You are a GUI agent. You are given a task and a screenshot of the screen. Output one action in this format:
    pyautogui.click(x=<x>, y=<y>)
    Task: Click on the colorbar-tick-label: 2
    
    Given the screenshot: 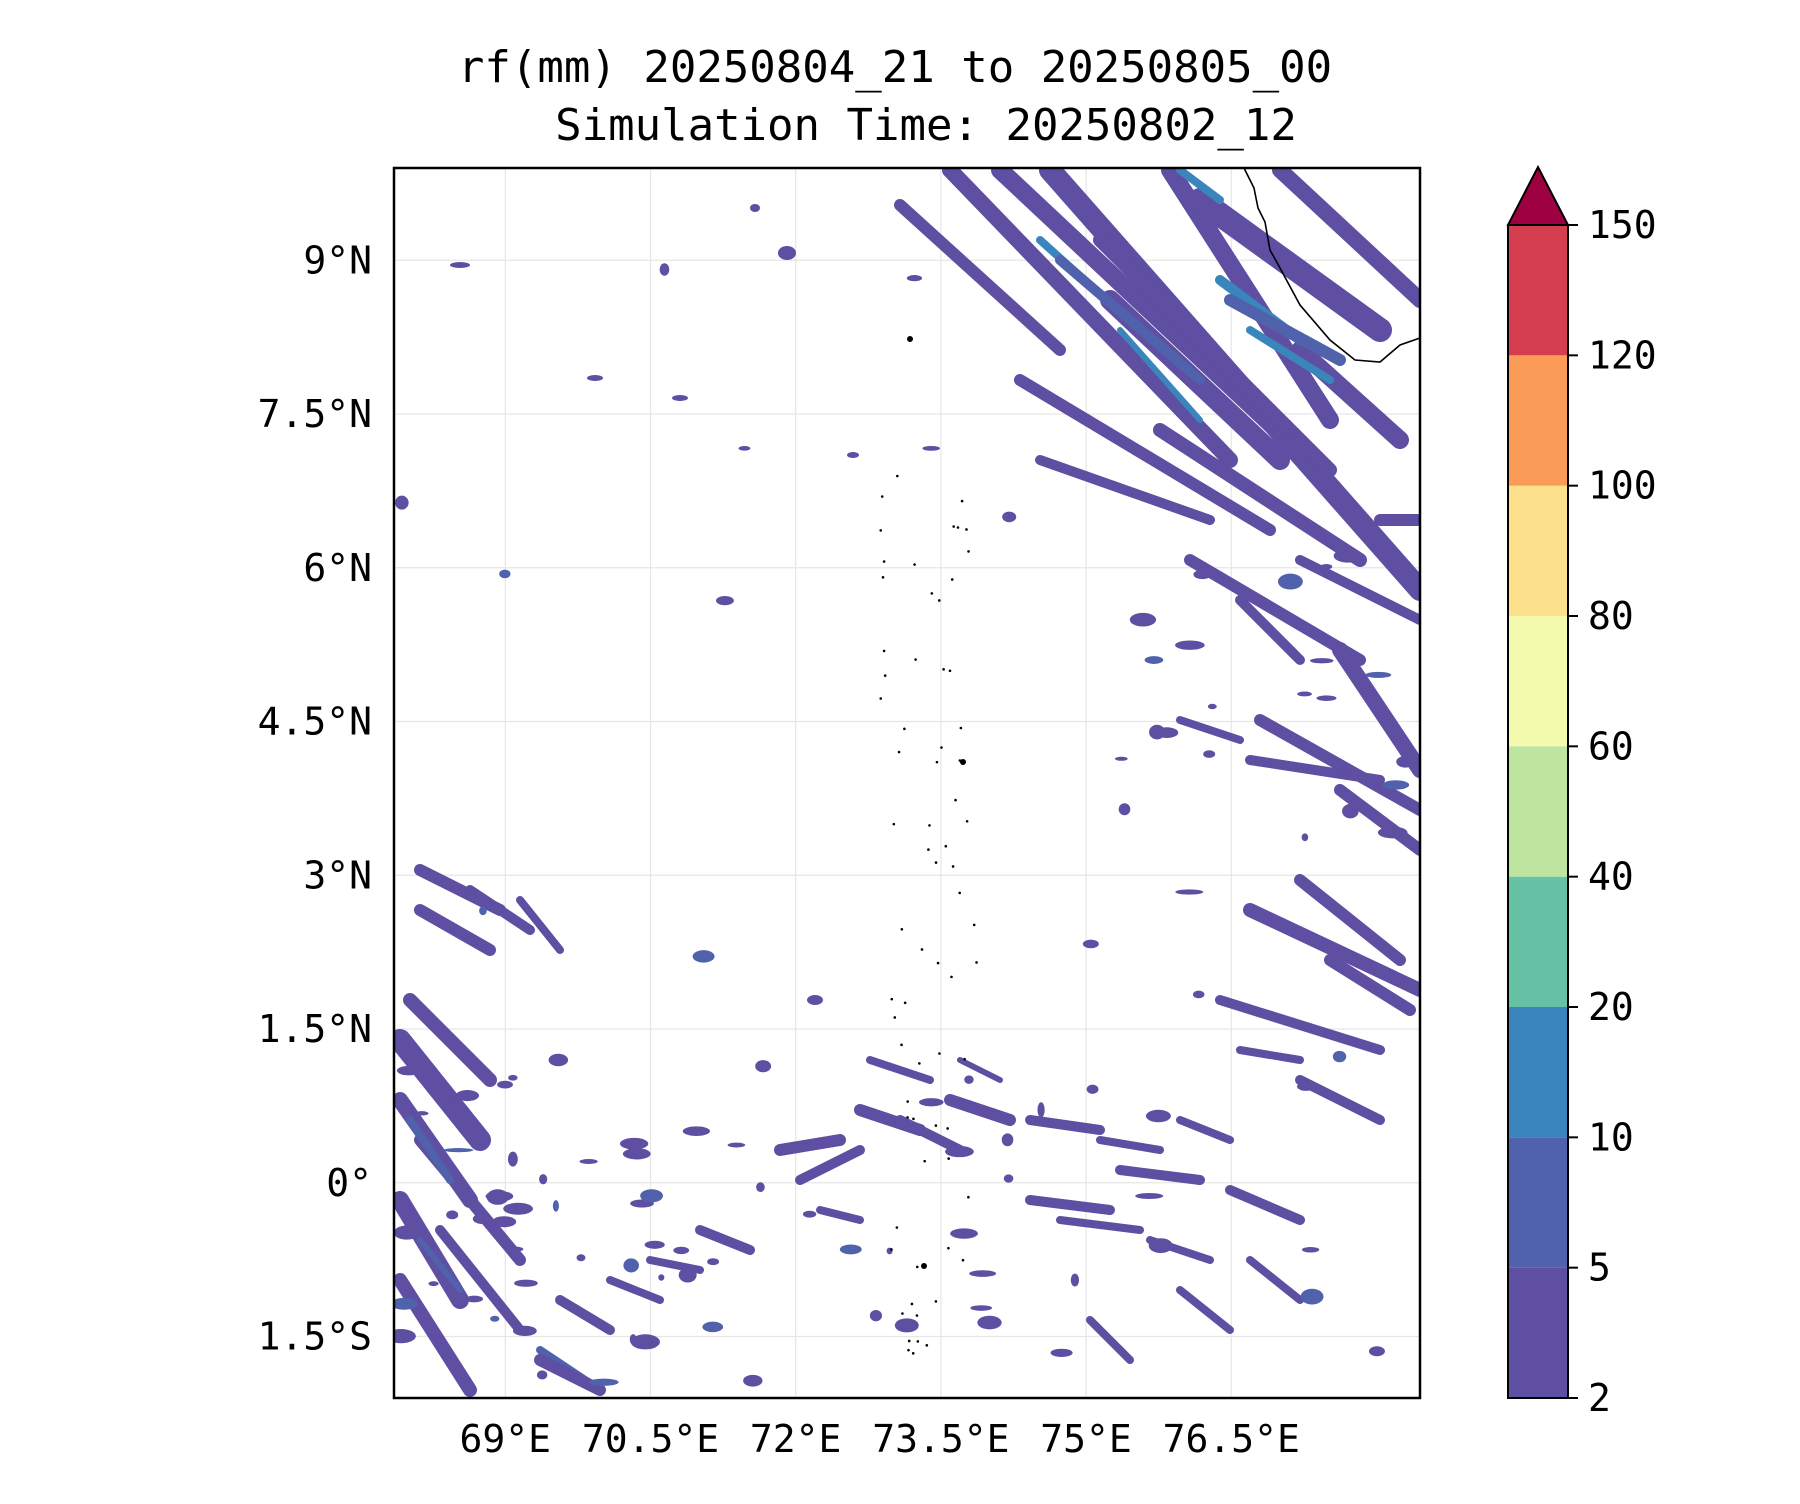 What is the action you would take?
    pyautogui.click(x=1599, y=1398)
    